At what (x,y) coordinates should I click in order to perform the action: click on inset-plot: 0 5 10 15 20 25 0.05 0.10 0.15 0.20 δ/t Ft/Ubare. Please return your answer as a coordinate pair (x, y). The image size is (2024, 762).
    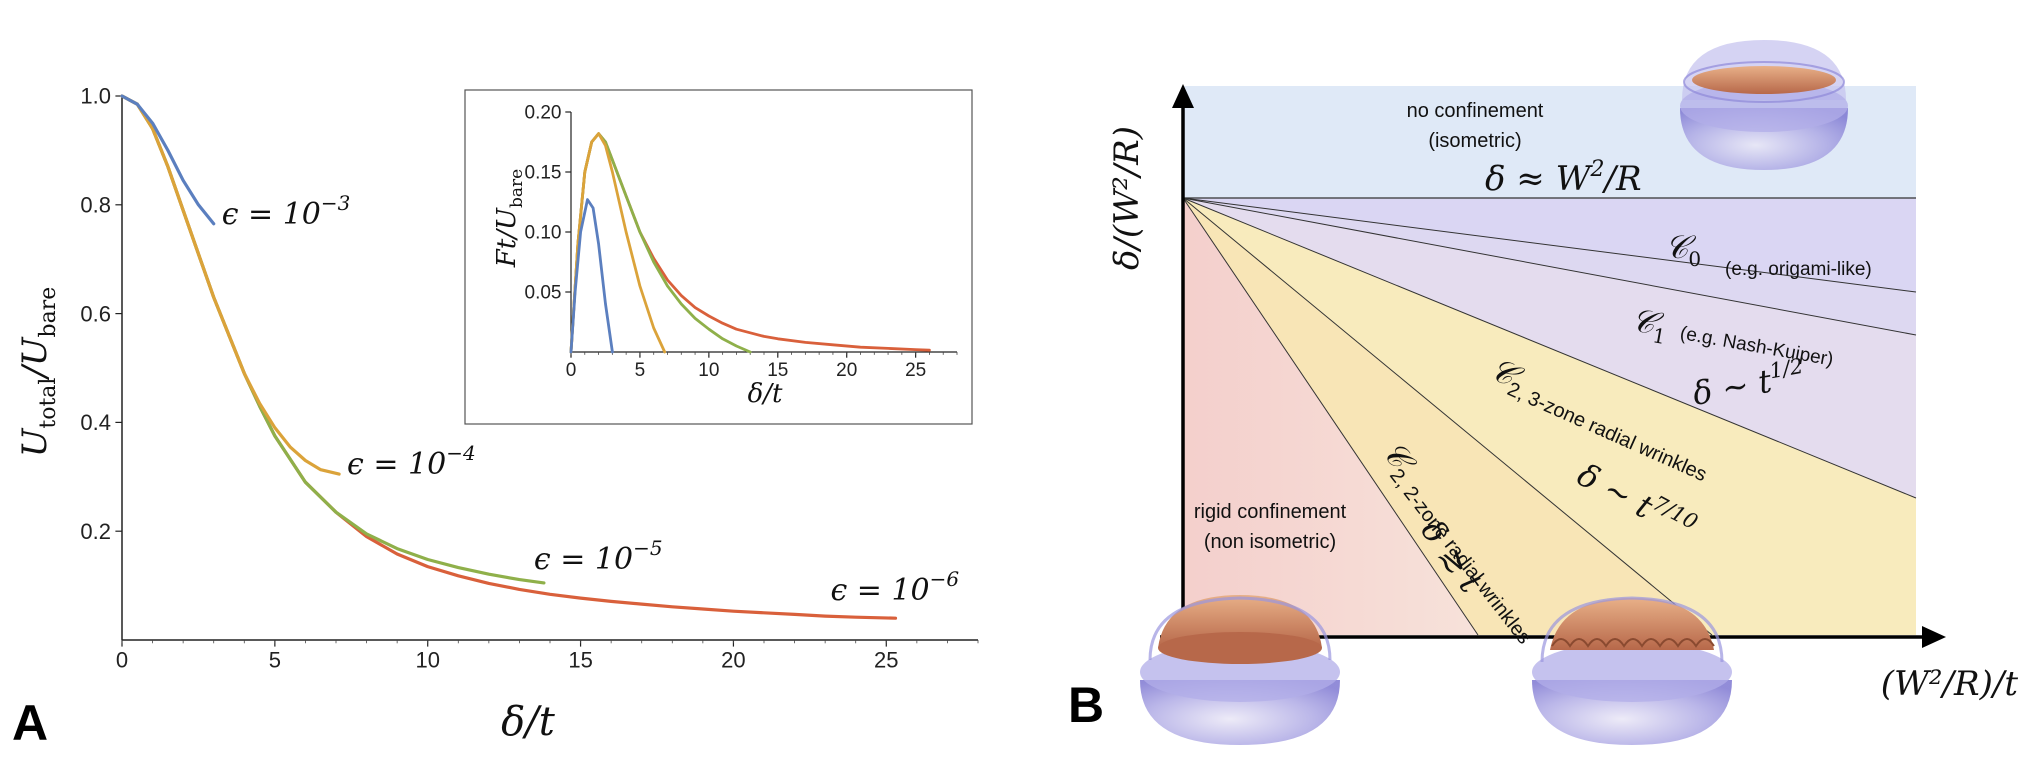
    Looking at the image, I should click on (718, 257).